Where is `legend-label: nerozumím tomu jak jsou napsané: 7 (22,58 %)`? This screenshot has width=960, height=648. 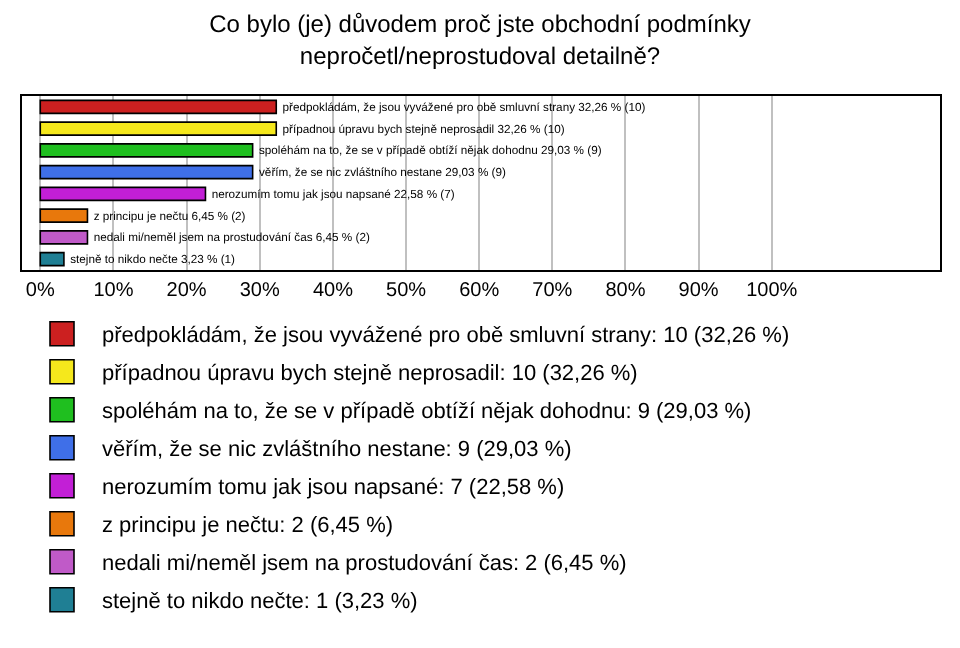 legend-label: nerozumím tomu jak jsou napsané: 7 (22,58 %) is located at coordinates (333, 488).